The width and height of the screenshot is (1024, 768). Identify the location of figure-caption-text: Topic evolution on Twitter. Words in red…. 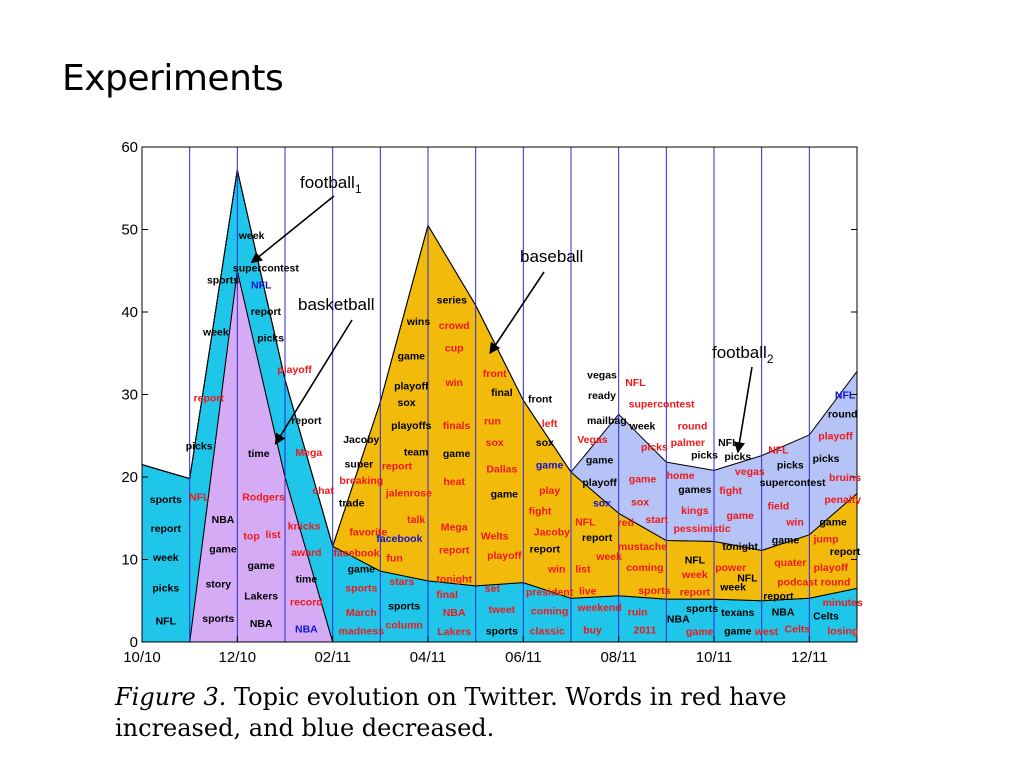
(451, 712).